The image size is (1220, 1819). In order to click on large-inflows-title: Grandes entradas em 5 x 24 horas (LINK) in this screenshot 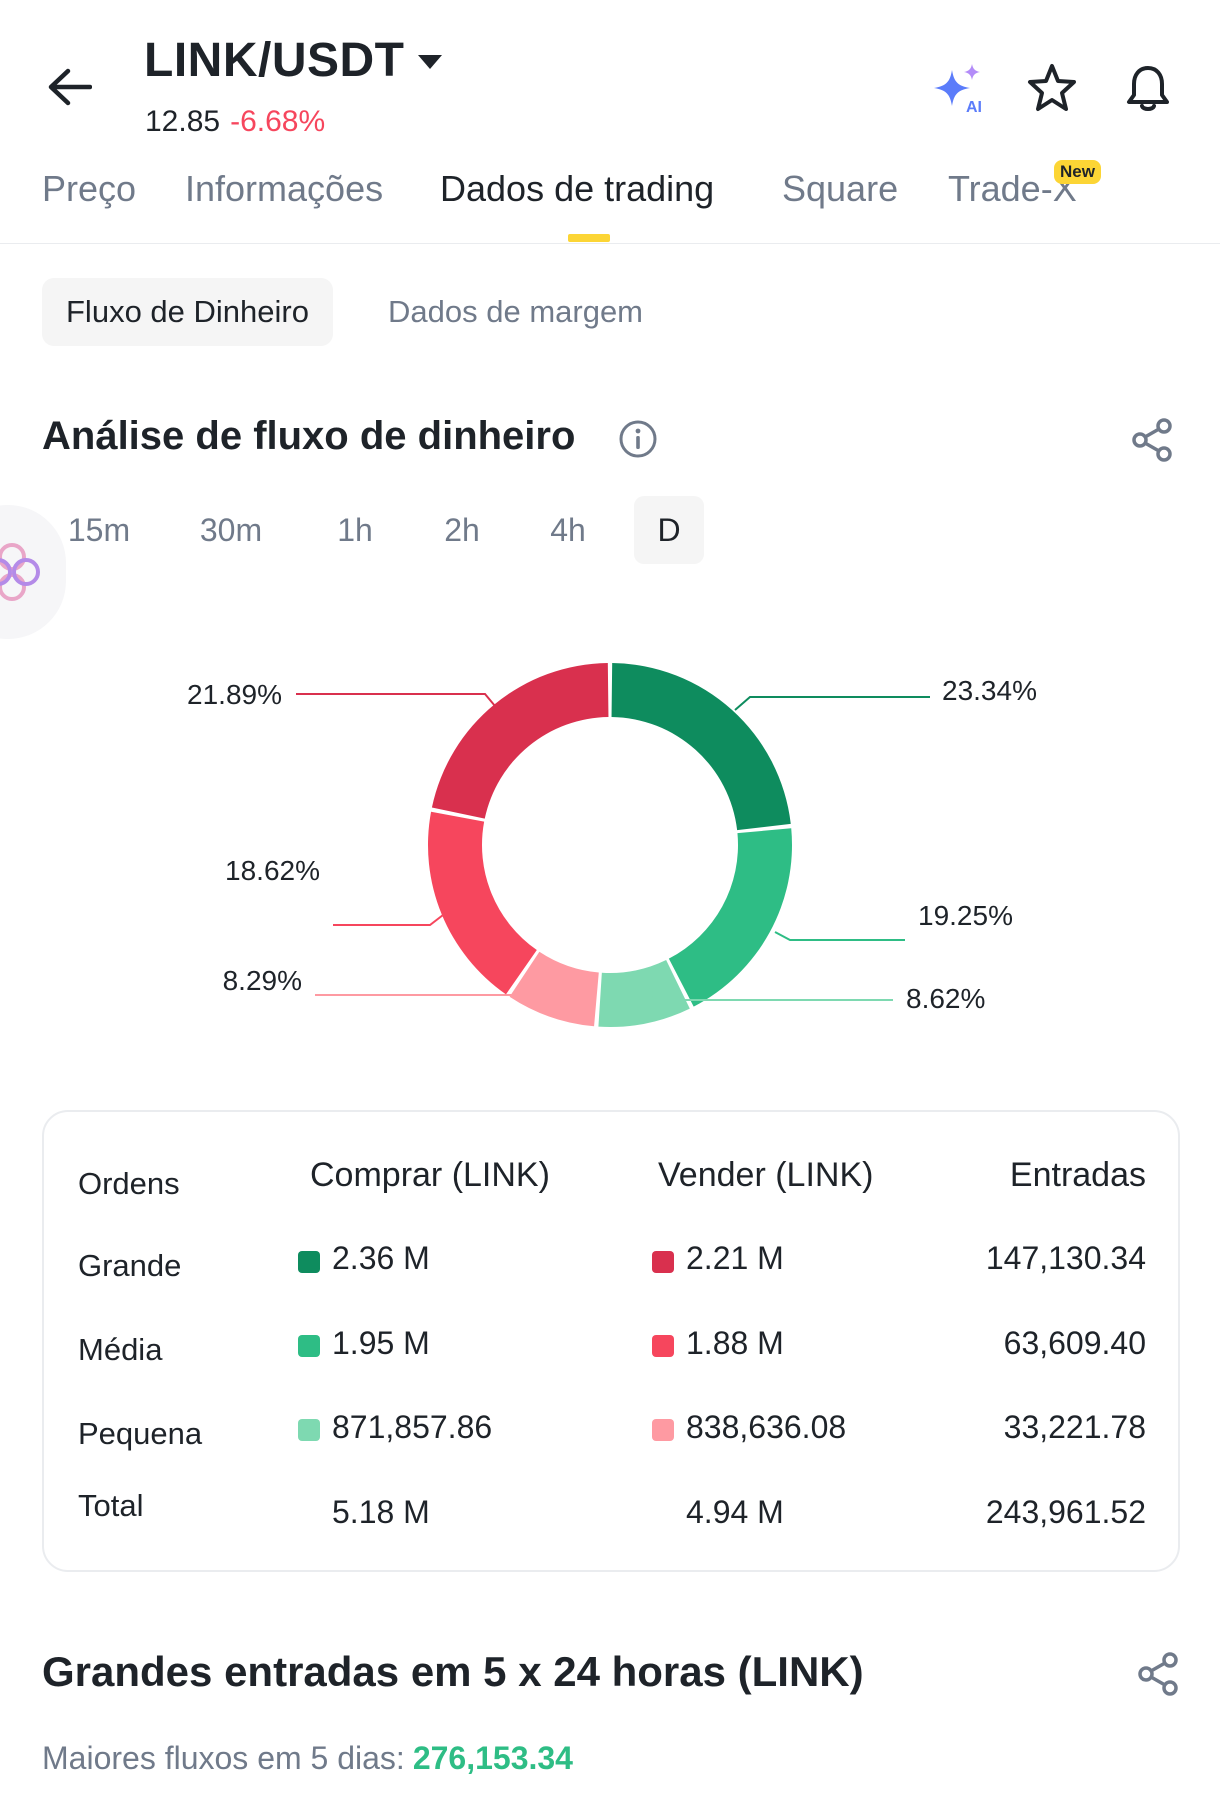, I will do `click(453, 1671)`.